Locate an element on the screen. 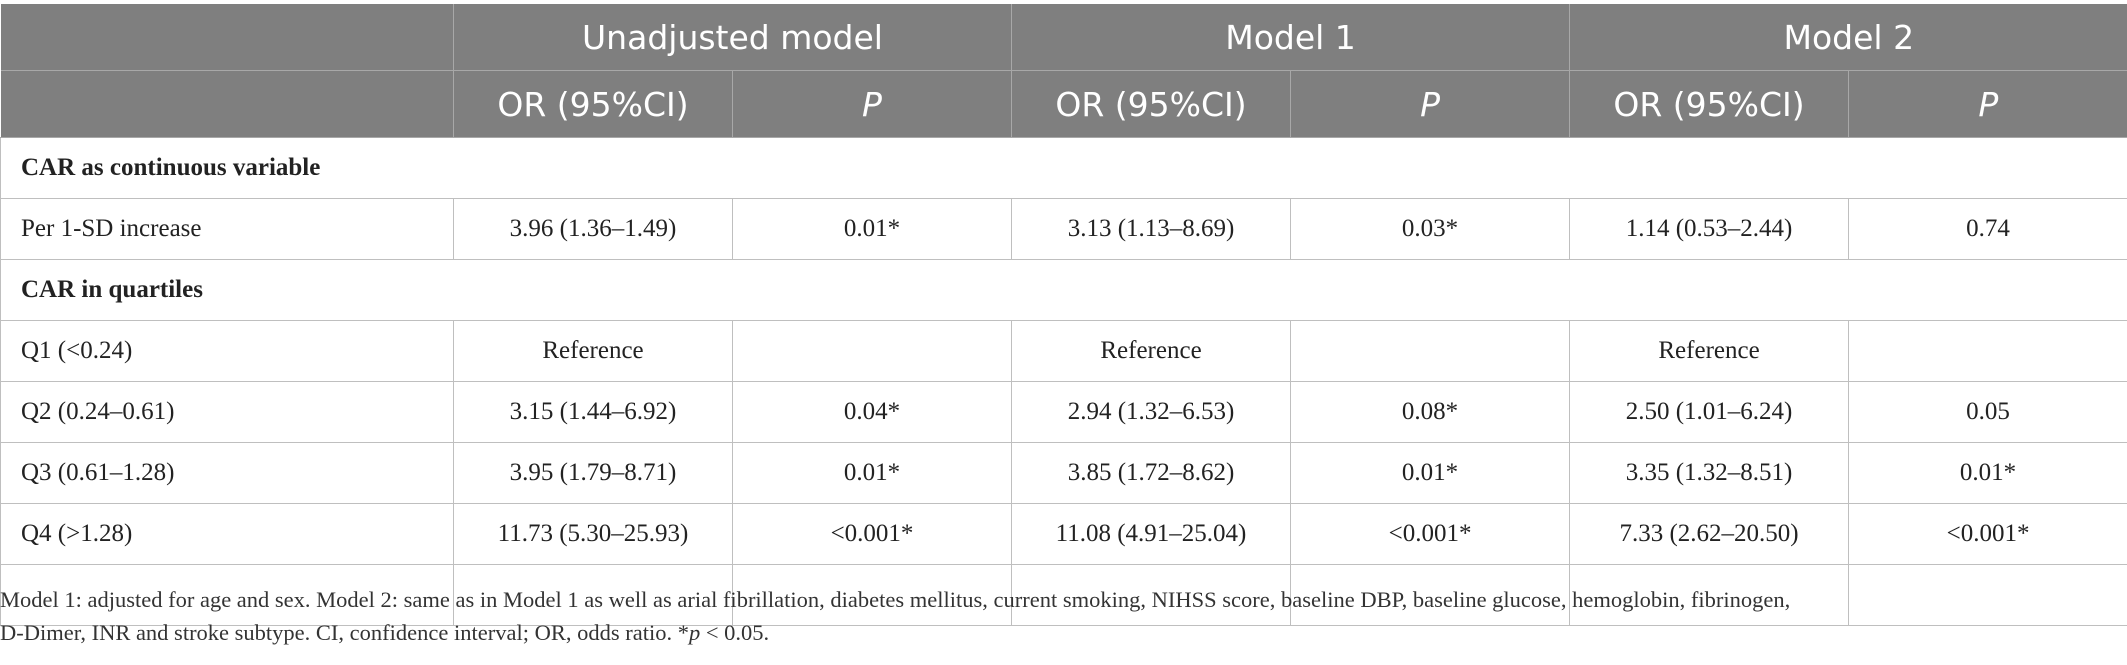 This screenshot has width=2127, height=665. p-value-cell: 0.08* is located at coordinates (1430, 412).